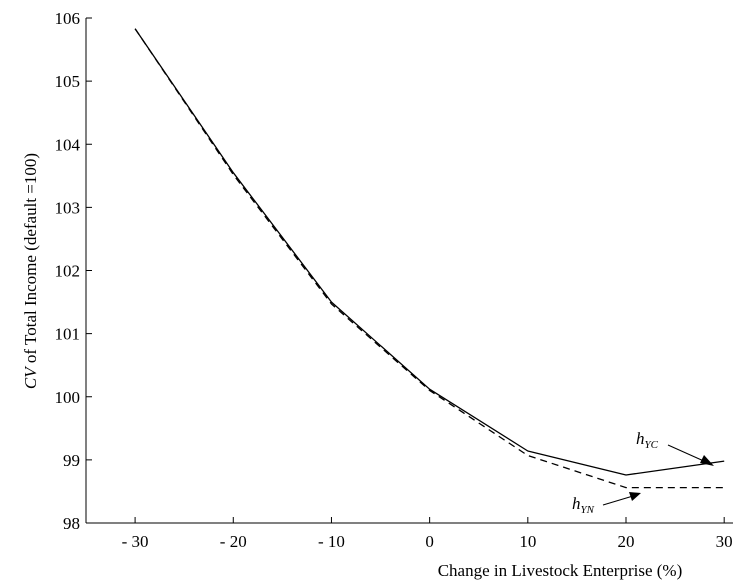  What do you see at coordinates (71, 460) in the screenshot?
I see `y-tick-label: 99` at bounding box center [71, 460].